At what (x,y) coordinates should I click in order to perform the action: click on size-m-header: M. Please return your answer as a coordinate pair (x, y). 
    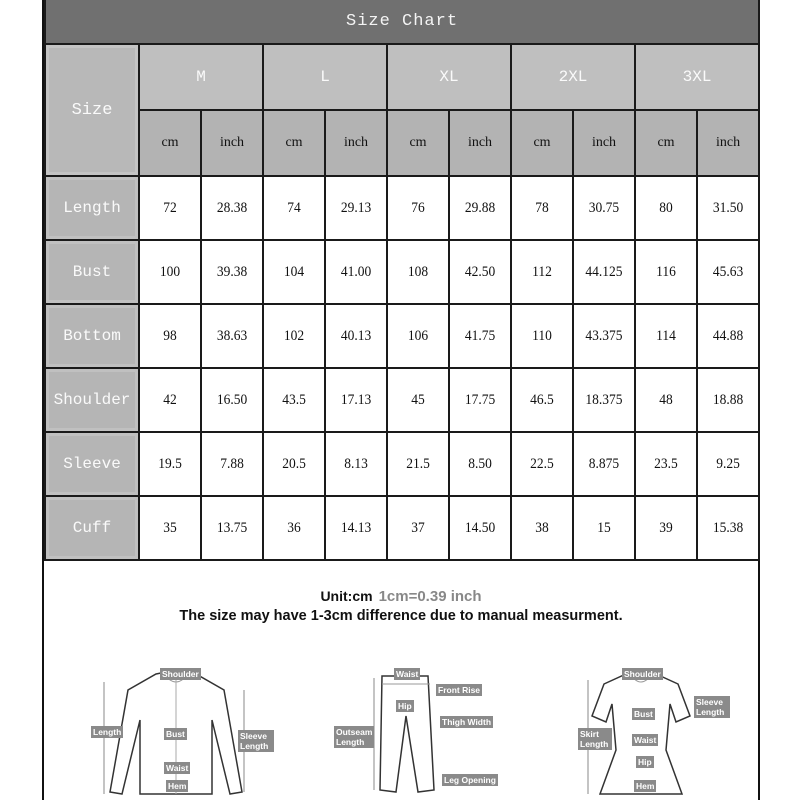
    Looking at the image, I should click on (201, 77).